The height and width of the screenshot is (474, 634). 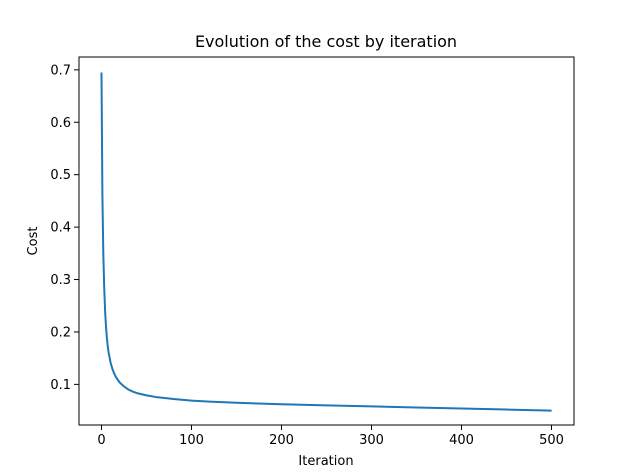 I want to click on x-axis-label: Iteration, so click(x=325, y=461).